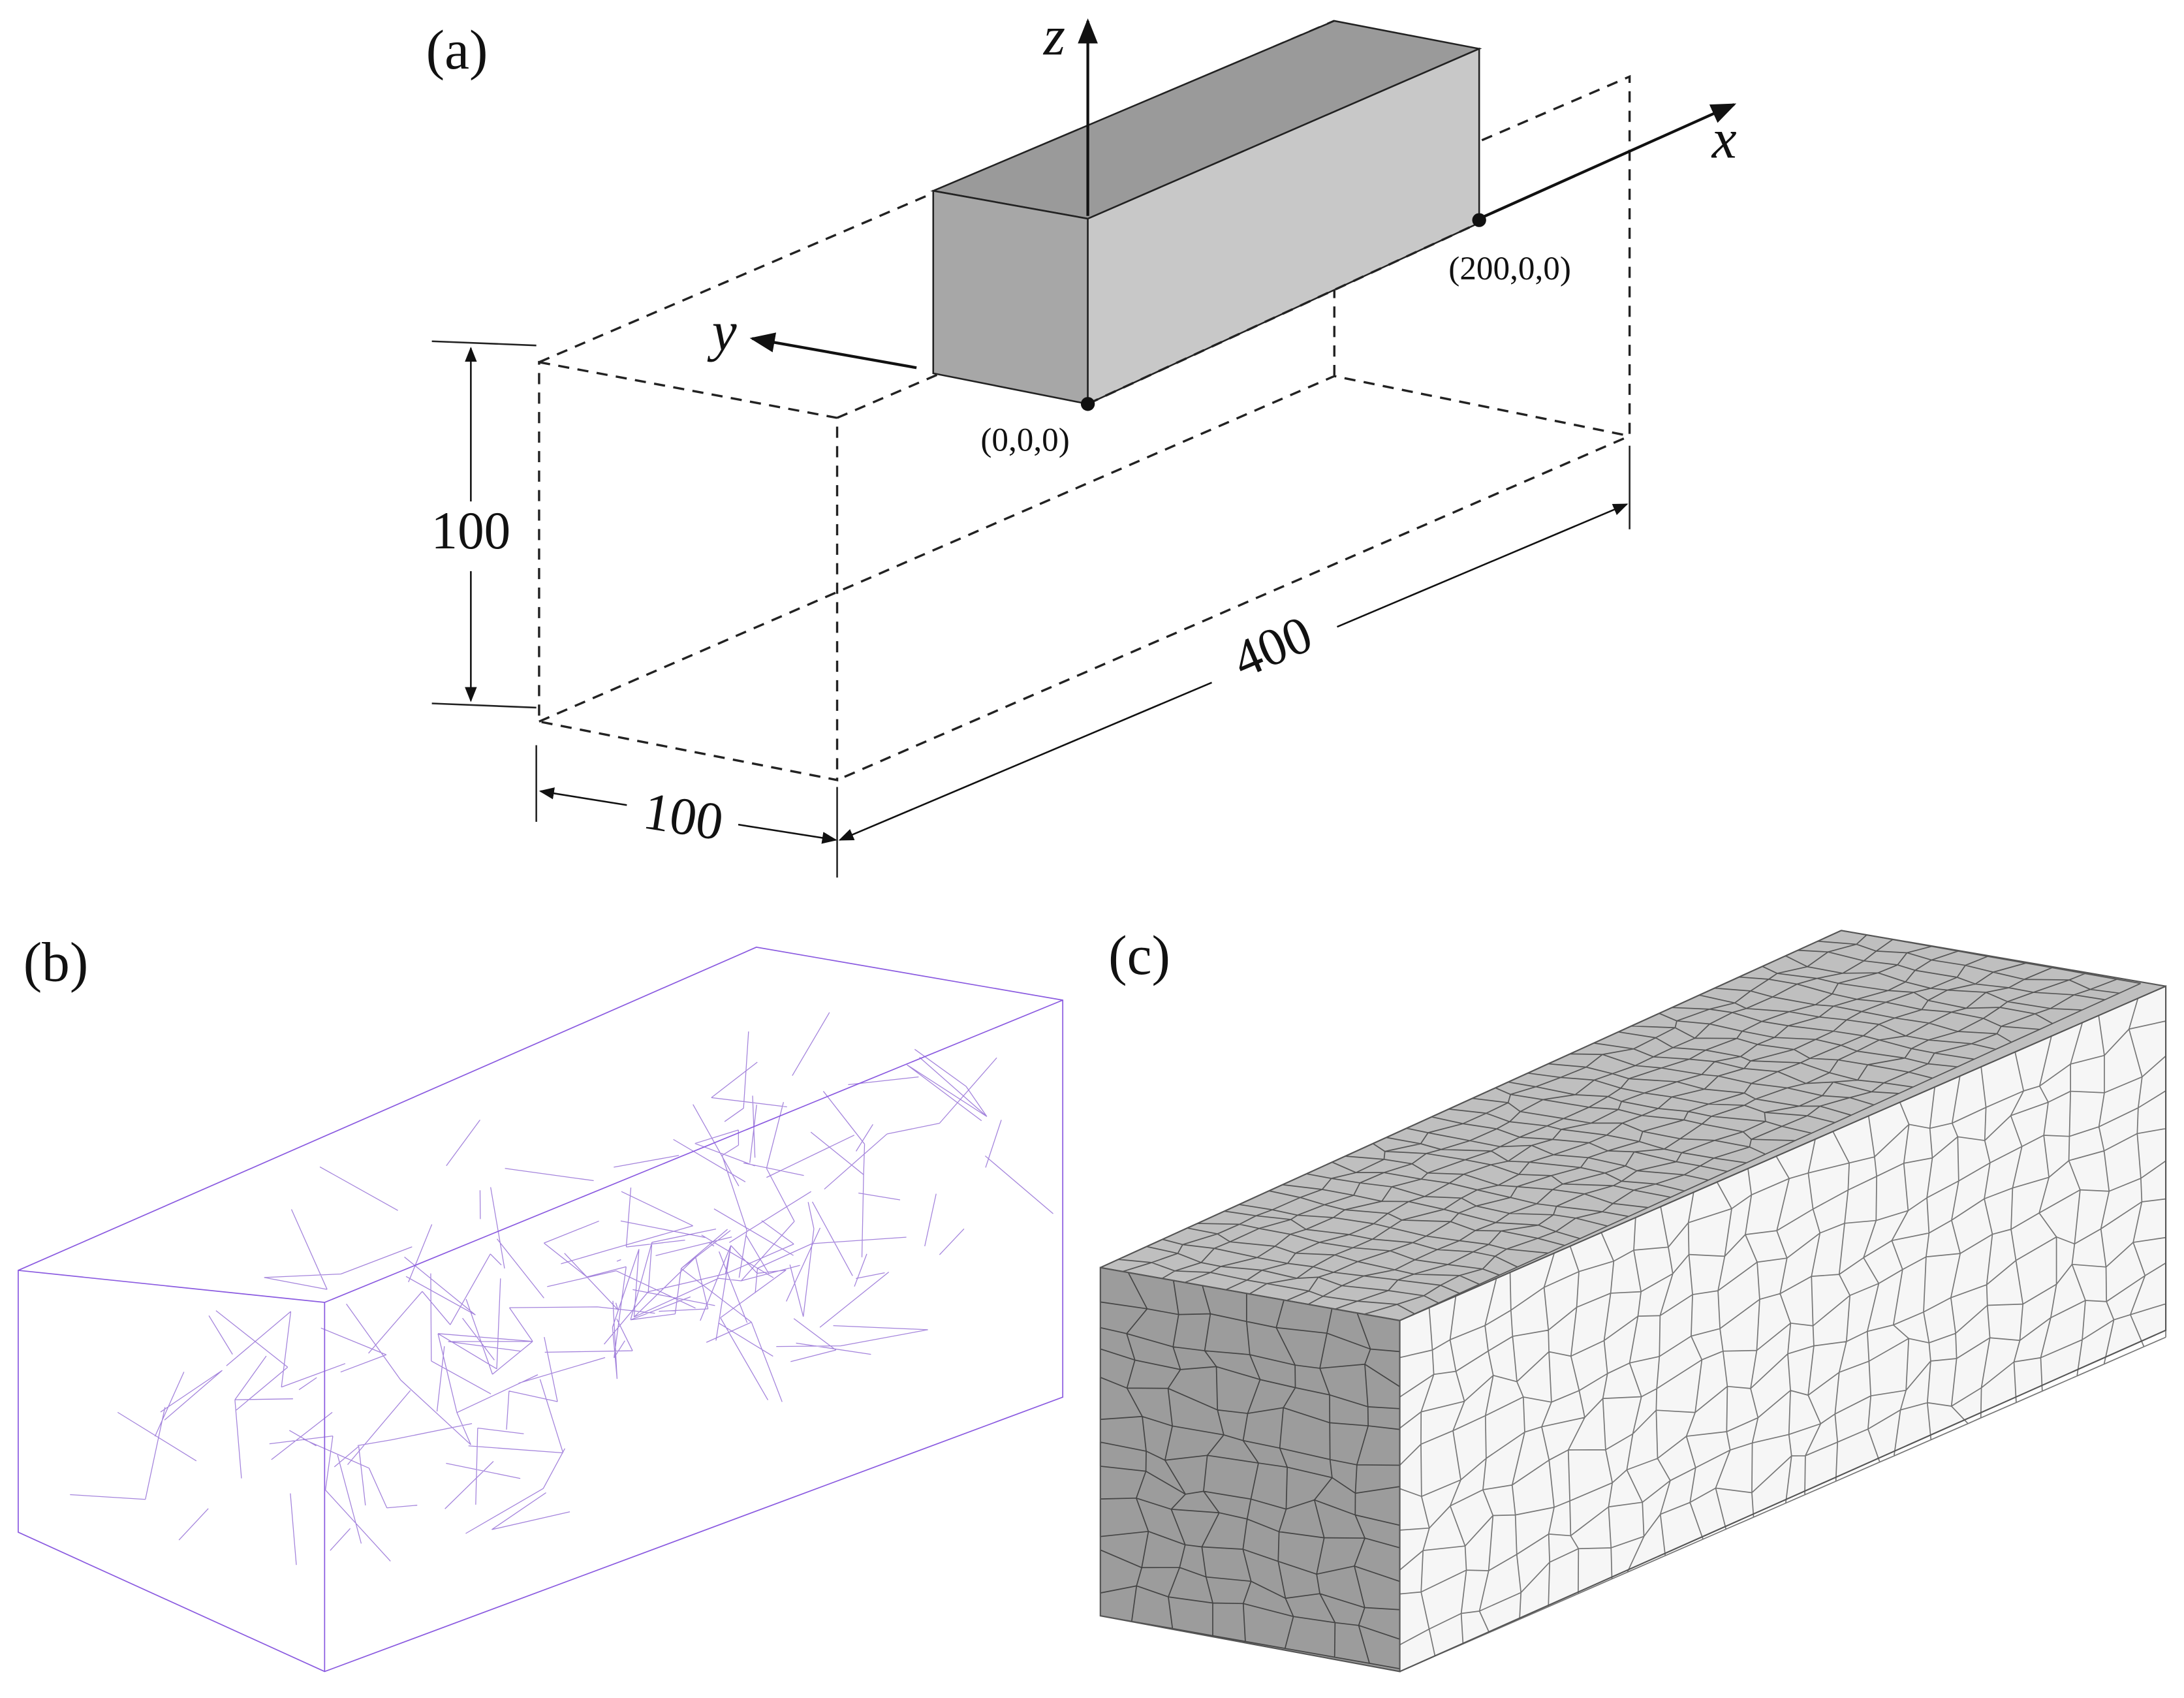  Describe the element at coordinates (1283, 313) in the screenshot. I see `hidden-edge` at that location.